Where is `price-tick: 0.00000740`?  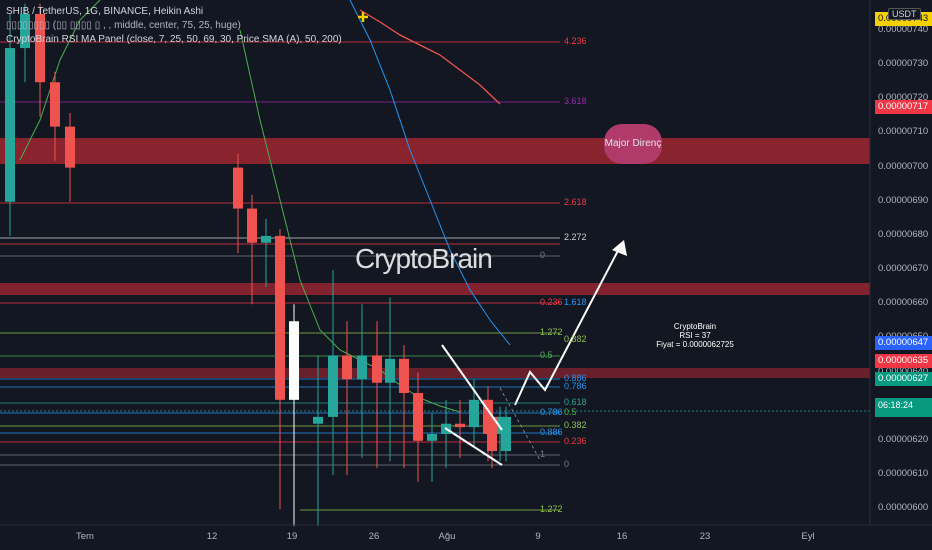
price-tick: 0.00000740 is located at coordinates (903, 29).